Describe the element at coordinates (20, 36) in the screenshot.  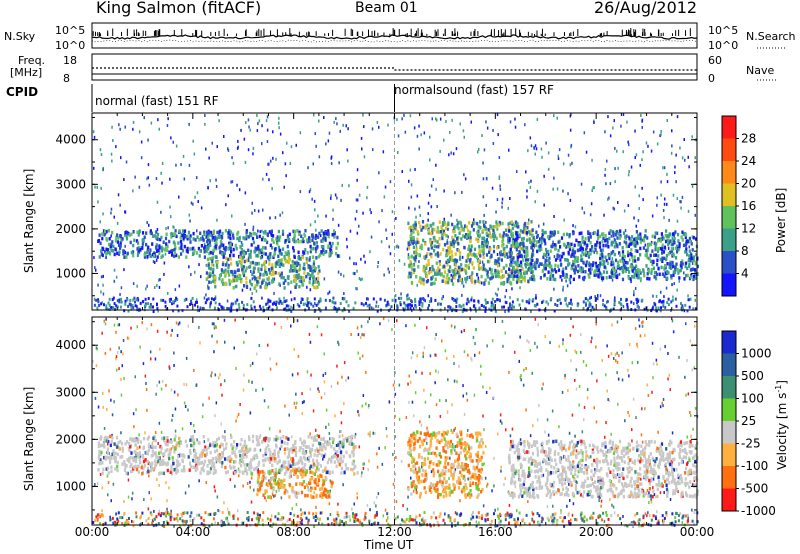
I see `nsky-label: N.Sky` at that location.